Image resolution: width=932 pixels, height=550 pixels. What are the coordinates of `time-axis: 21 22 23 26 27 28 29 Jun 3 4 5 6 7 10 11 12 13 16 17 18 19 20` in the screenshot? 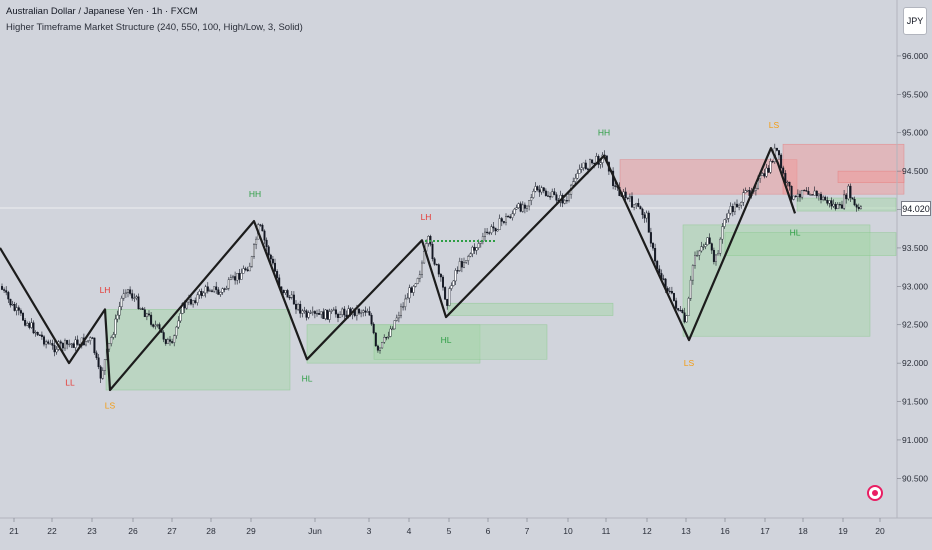 It's located at (447, 527).